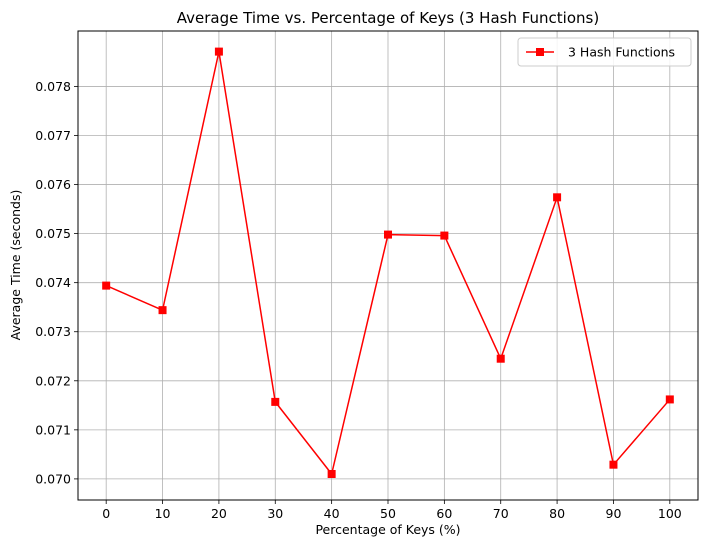 The image size is (708, 551). Describe the element at coordinates (614, 513) in the screenshot. I see `x-tick-label: 90` at that location.